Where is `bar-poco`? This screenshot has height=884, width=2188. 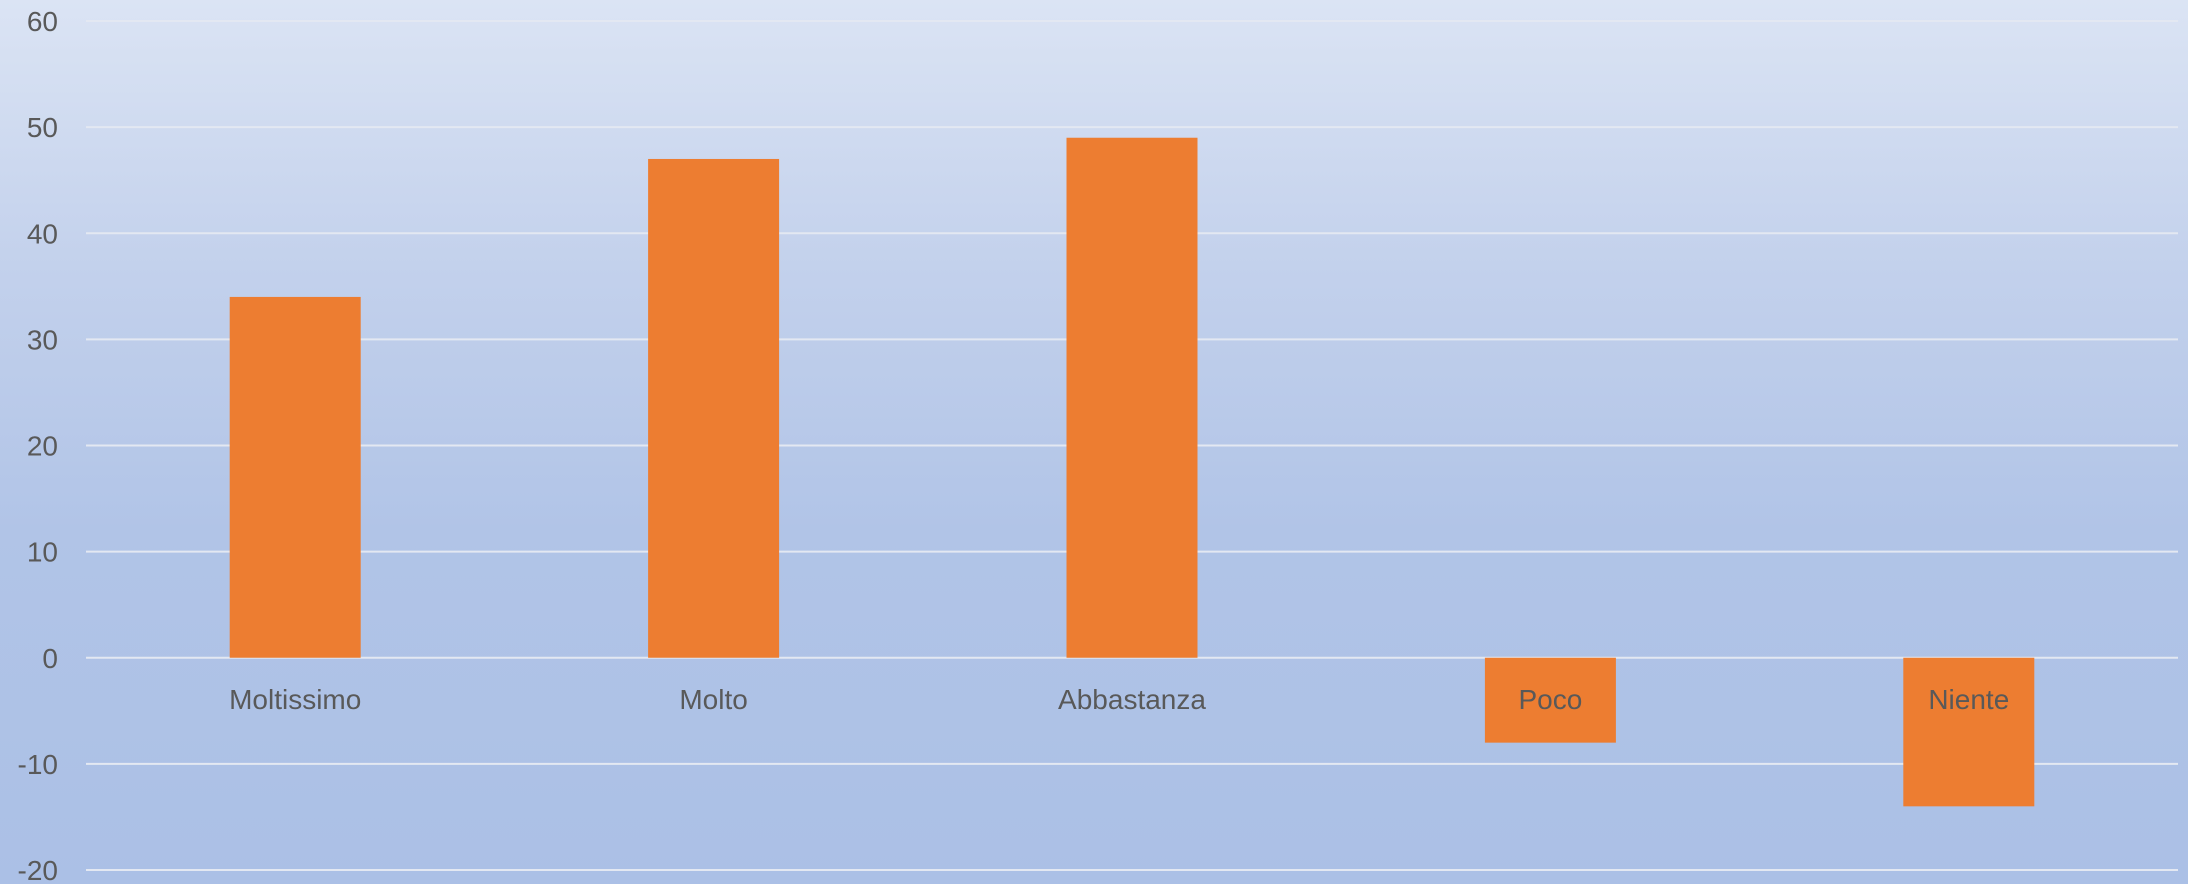 bar-poco is located at coordinates (1550, 700).